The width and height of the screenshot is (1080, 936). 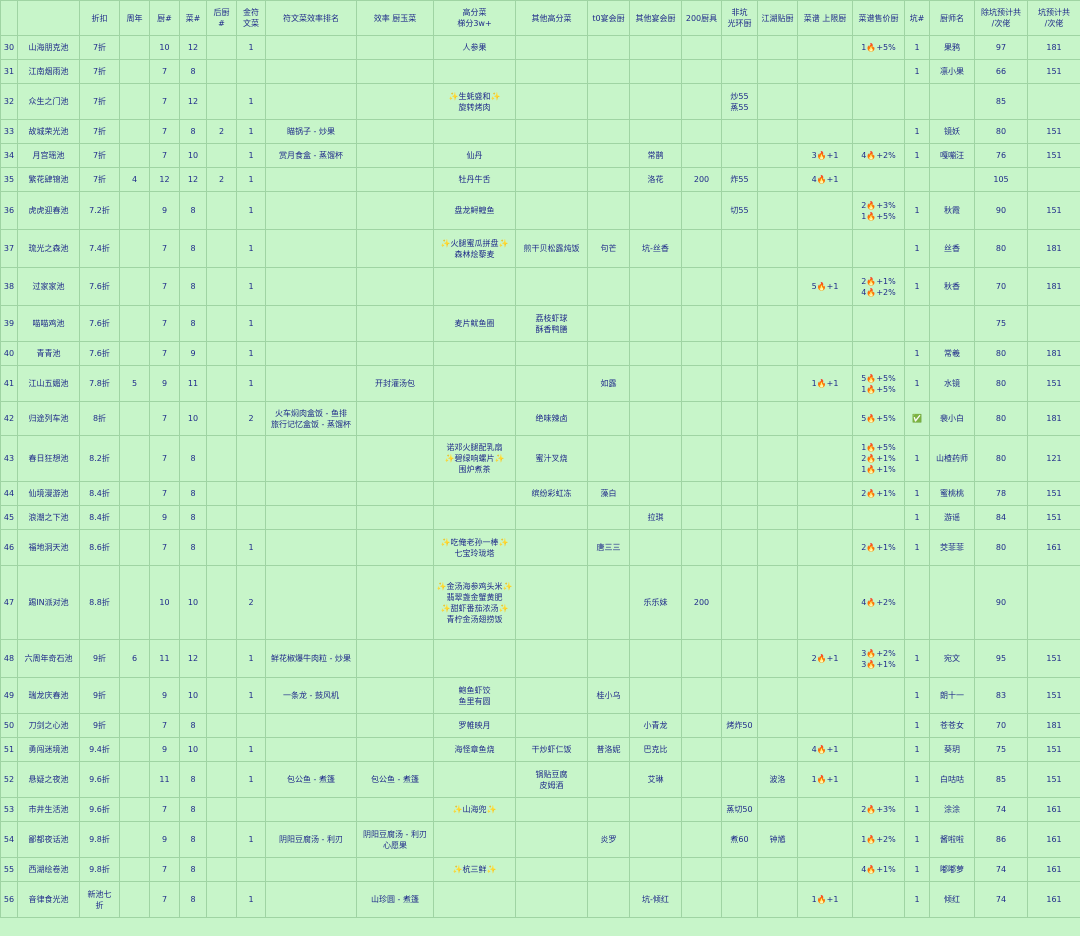 I want to click on table-cell: 巴克比, so click(x=655, y=749).